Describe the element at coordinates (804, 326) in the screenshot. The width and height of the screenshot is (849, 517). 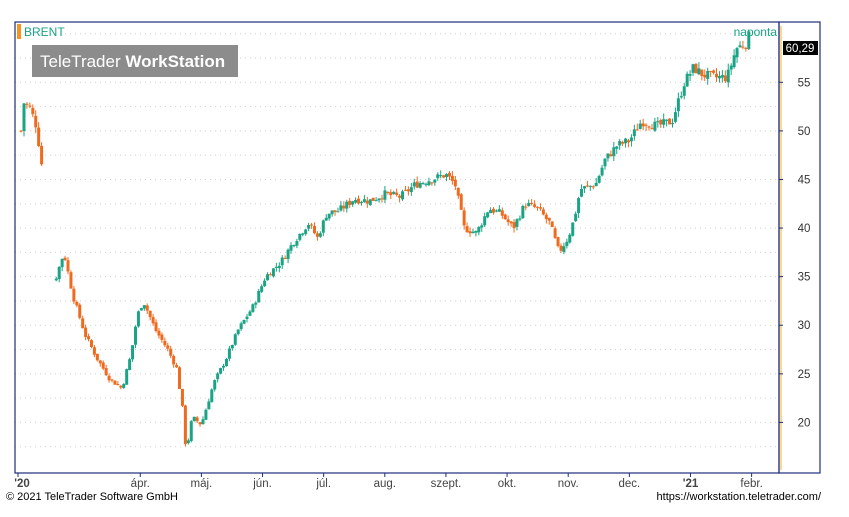
I see `y-tick-label: 30` at that location.